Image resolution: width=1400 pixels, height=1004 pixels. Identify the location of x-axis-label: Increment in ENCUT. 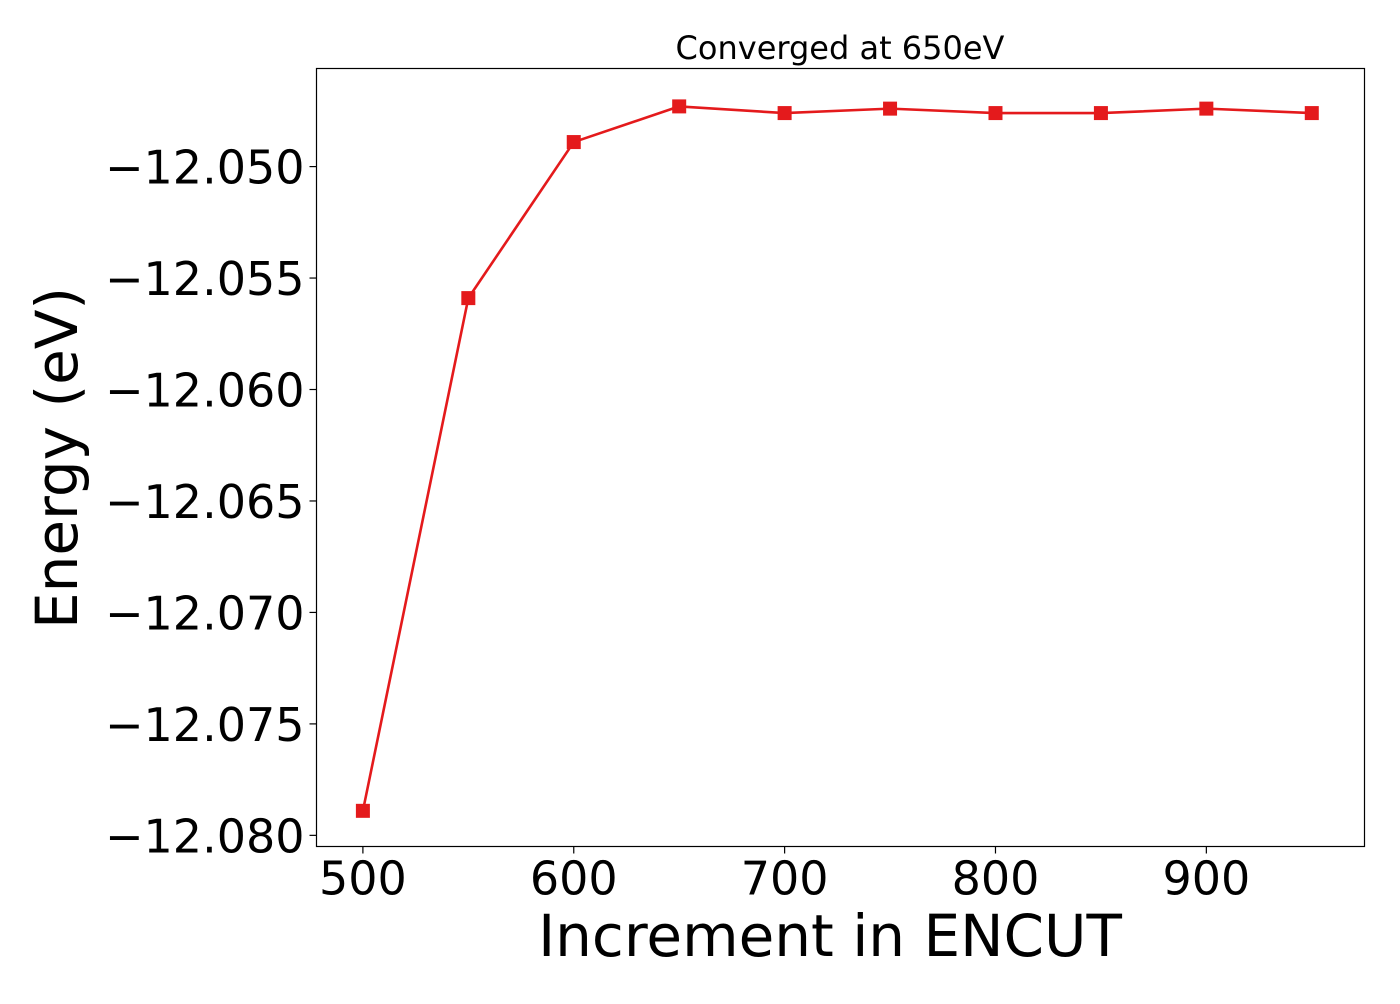
(830, 936).